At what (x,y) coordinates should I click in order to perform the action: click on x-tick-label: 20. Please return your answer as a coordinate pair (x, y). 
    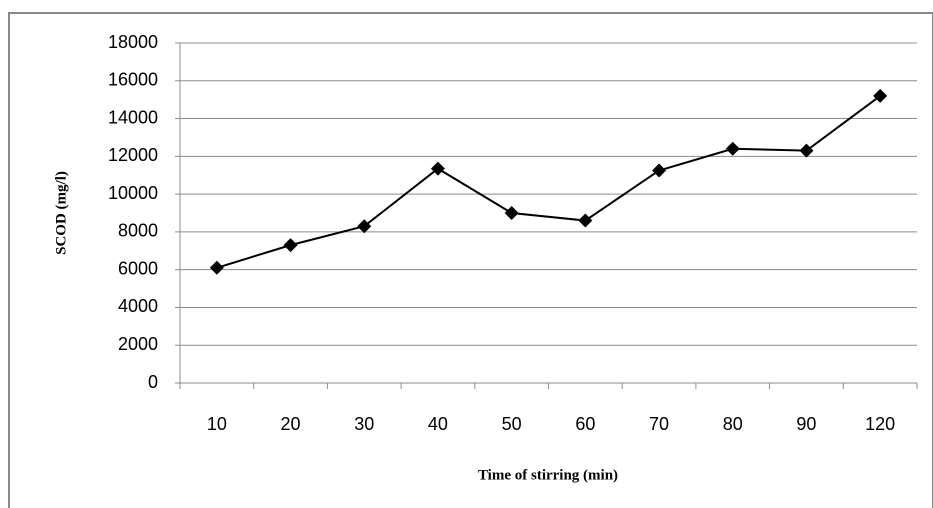
    Looking at the image, I should click on (291, 424).